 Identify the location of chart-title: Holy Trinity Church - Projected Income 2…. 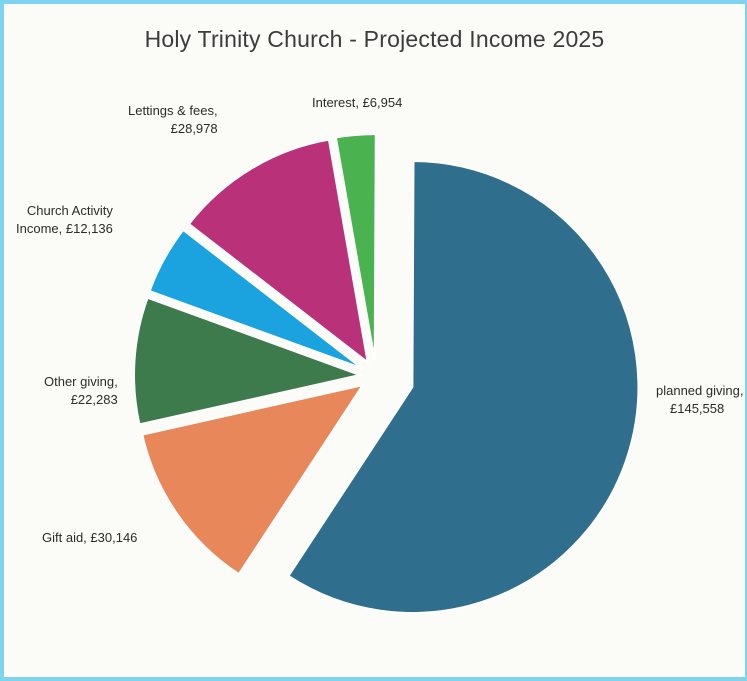
(374, 39).